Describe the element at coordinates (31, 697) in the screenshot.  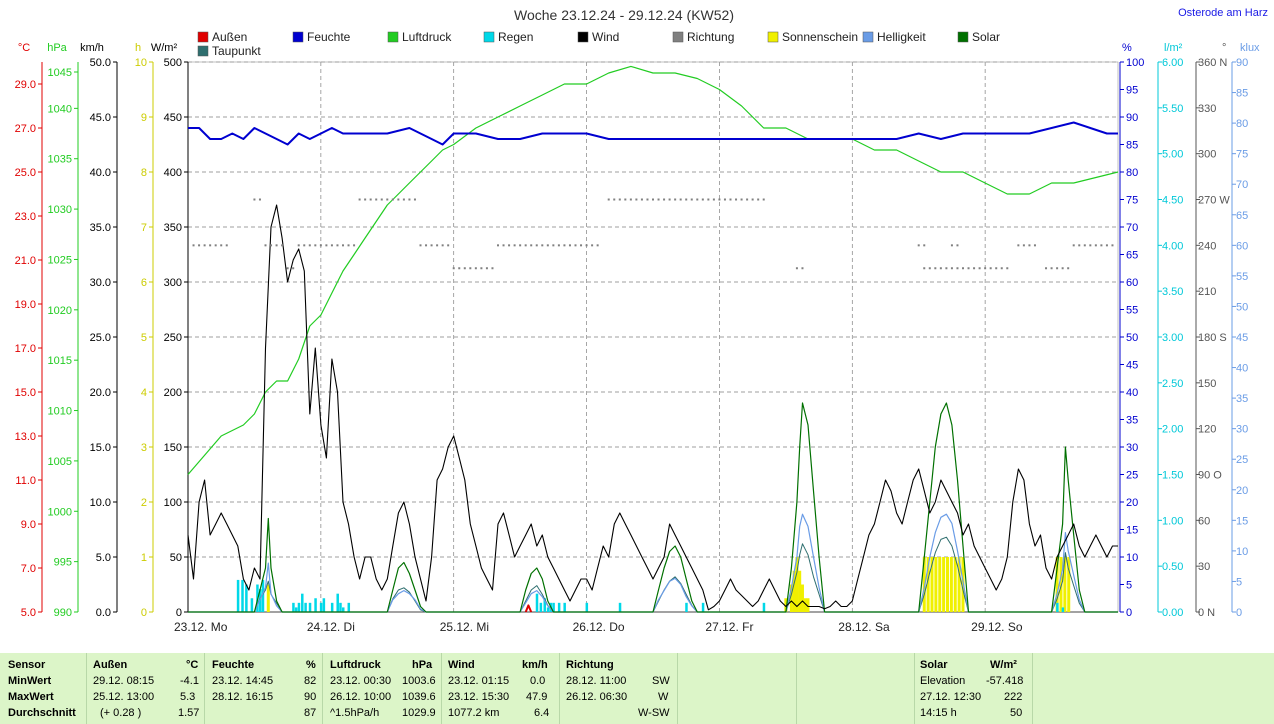
I see `stats-label-max: MaxWert` at that location.